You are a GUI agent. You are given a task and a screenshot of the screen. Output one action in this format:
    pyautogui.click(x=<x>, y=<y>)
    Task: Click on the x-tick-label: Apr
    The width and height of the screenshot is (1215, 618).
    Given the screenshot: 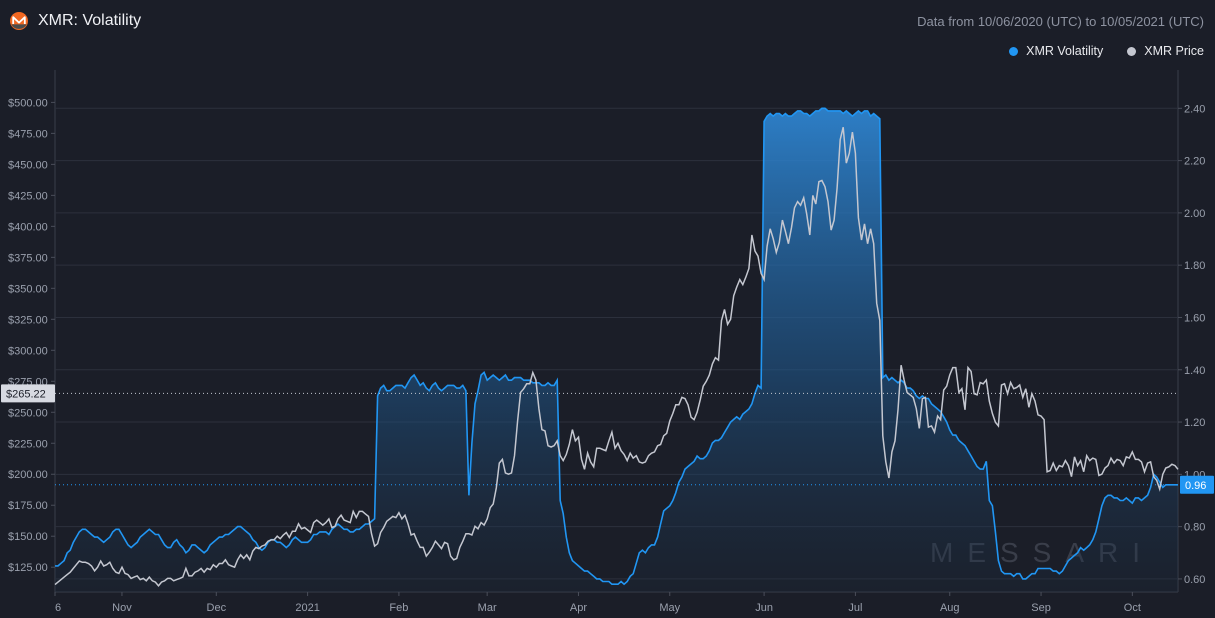 What is the action you would take?
    pyautogui.click(x=578, y=608)
    